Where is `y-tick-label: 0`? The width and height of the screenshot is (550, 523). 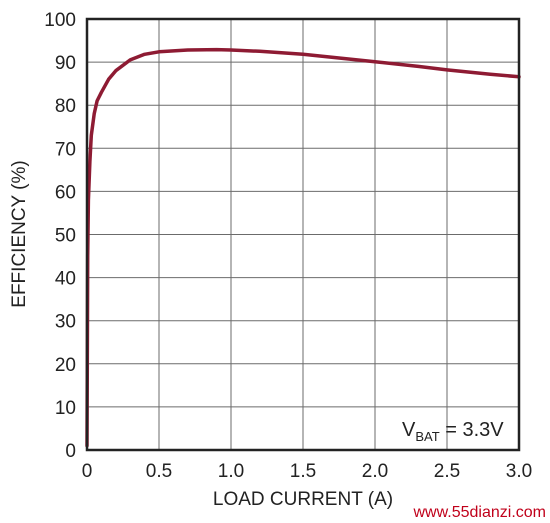
y-tick-label: 0 is located at coordinates (70, 451).